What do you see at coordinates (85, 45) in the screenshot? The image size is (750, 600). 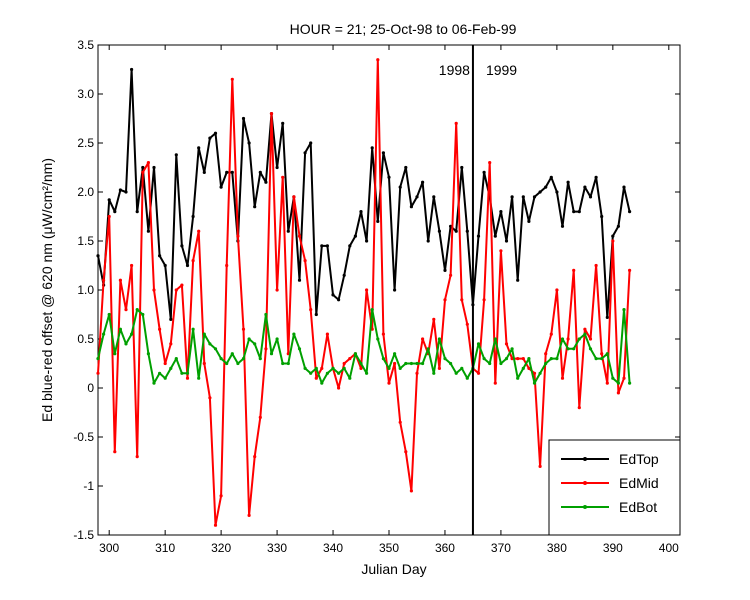 I see `y-tick-label: 3.5` at bounding box center [85, 45].